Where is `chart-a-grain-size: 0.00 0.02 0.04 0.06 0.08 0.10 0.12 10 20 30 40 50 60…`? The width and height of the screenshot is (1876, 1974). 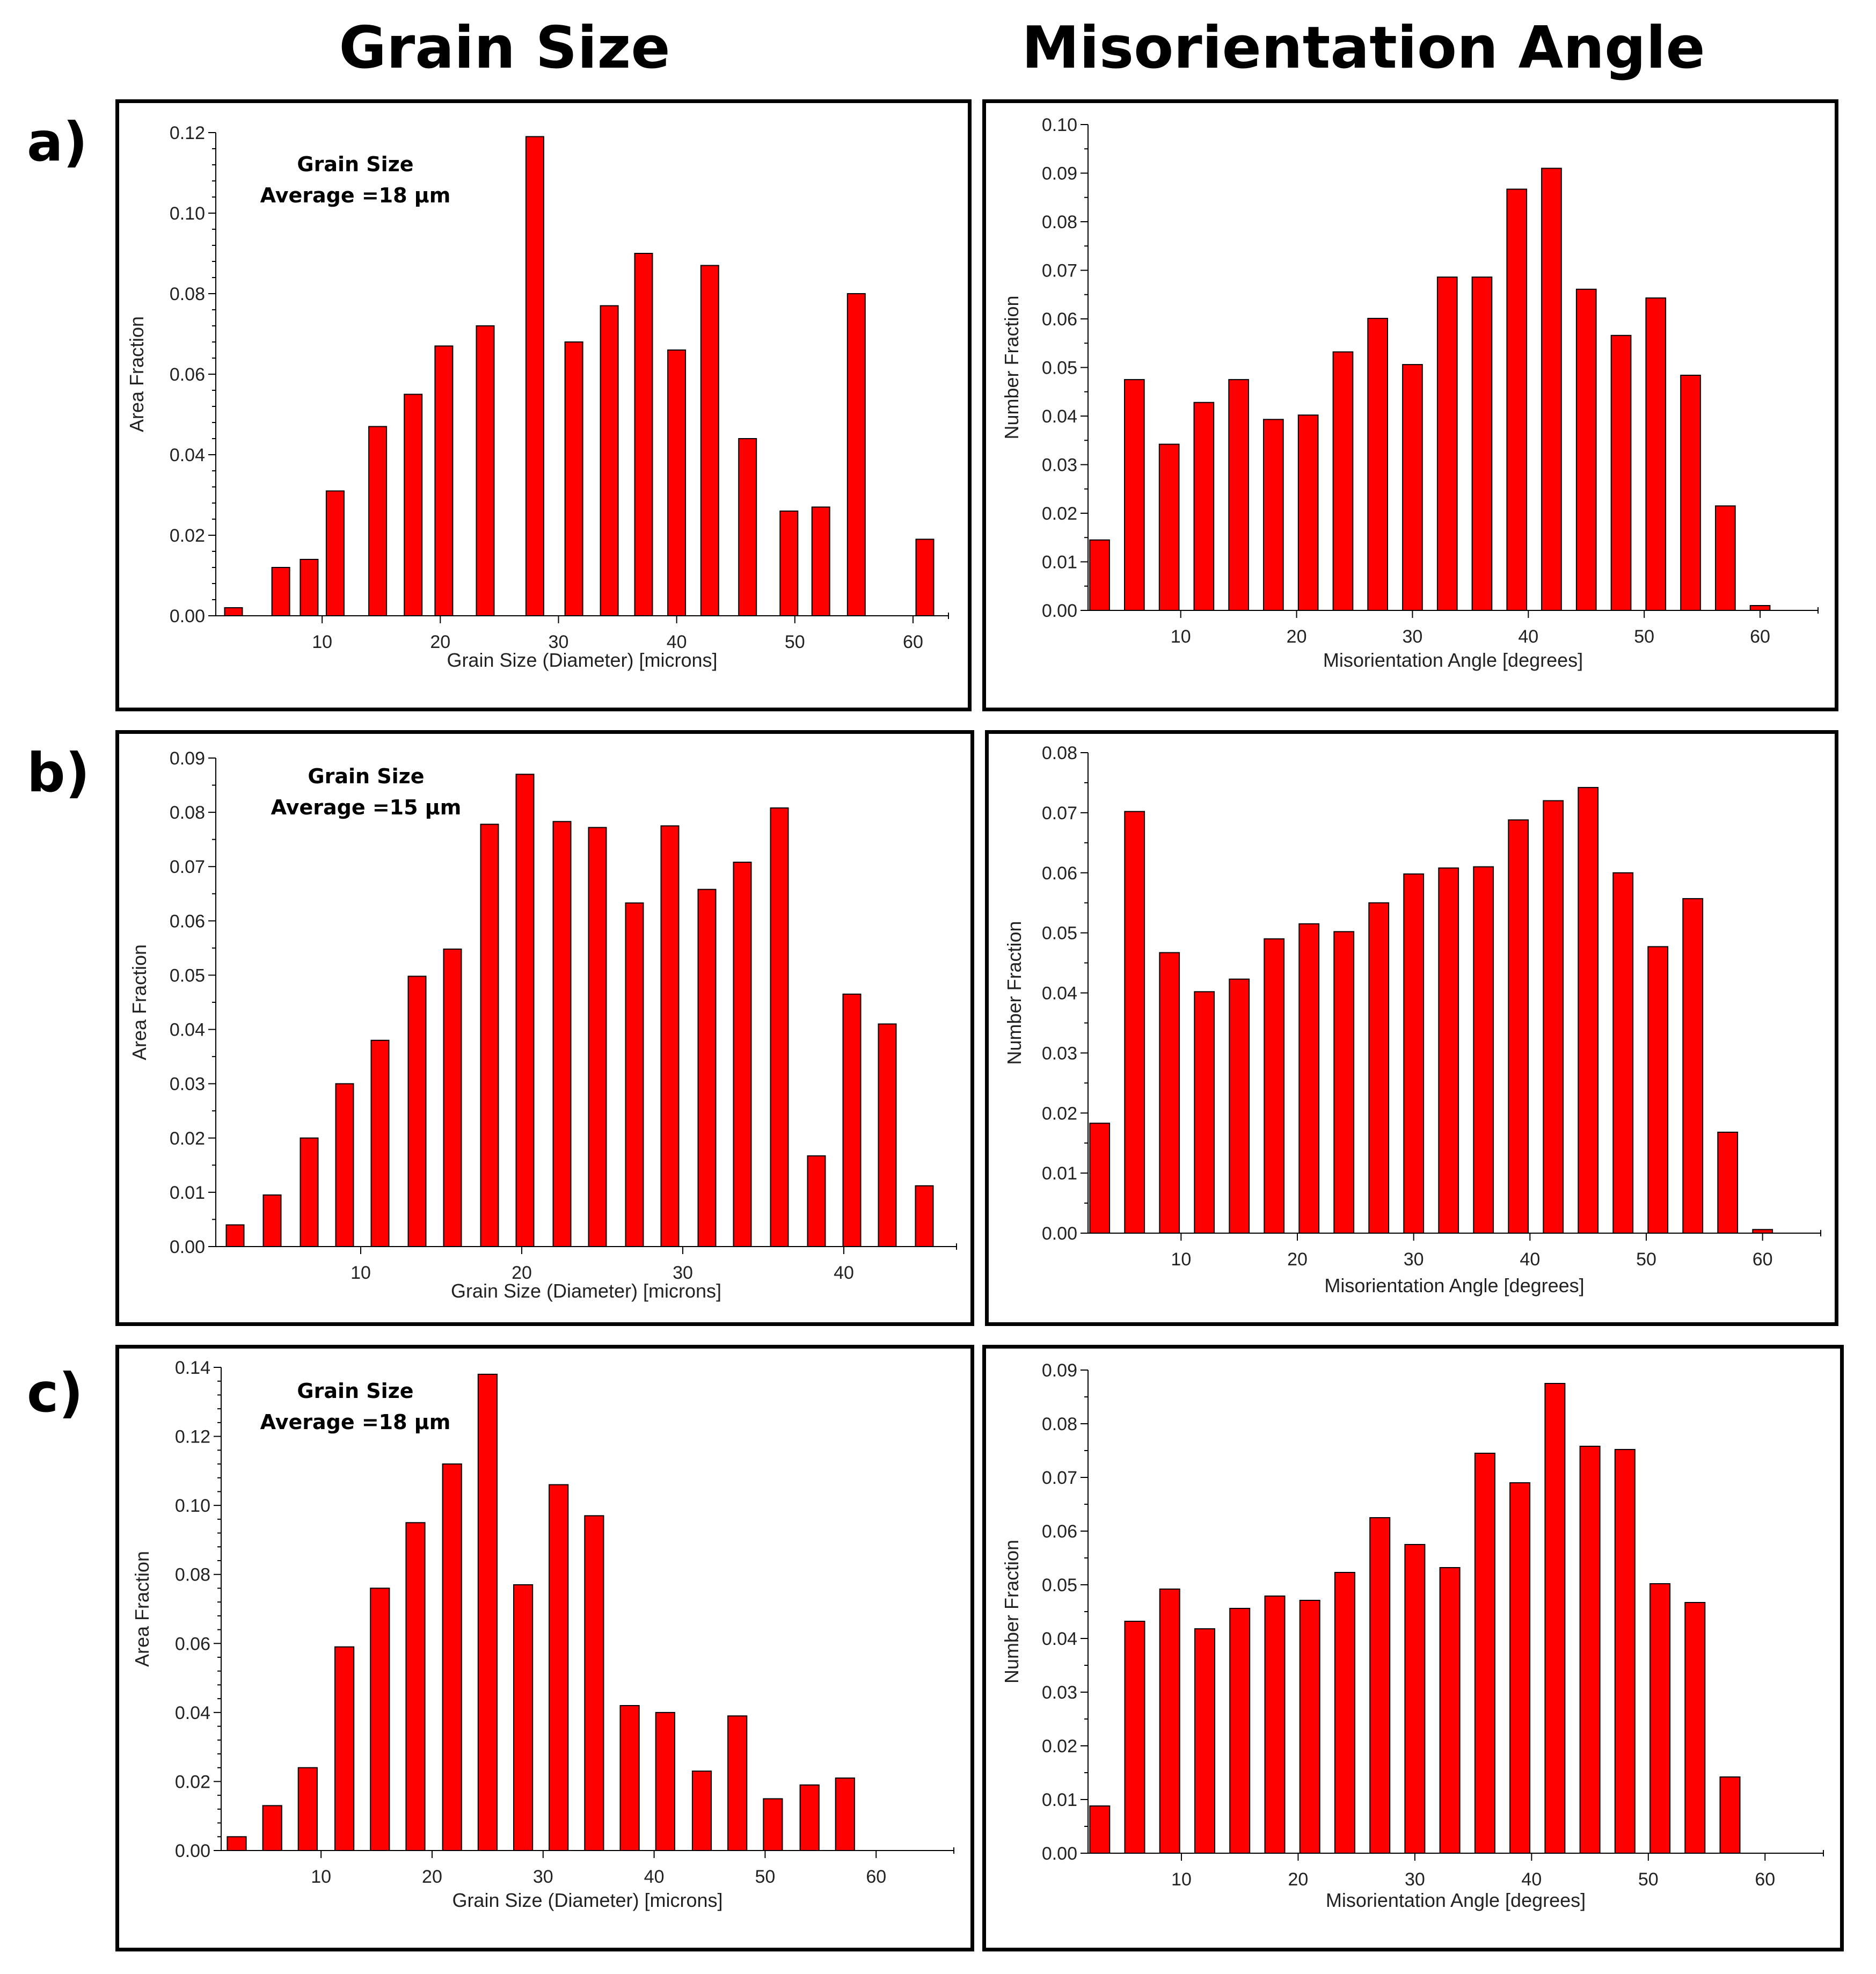 chart-a-grain-size: 0.00 0.02 0.04 0.06 0.08 0.10 0.12 10 20 30 40 50 60… is located at coordinates (537, 397).